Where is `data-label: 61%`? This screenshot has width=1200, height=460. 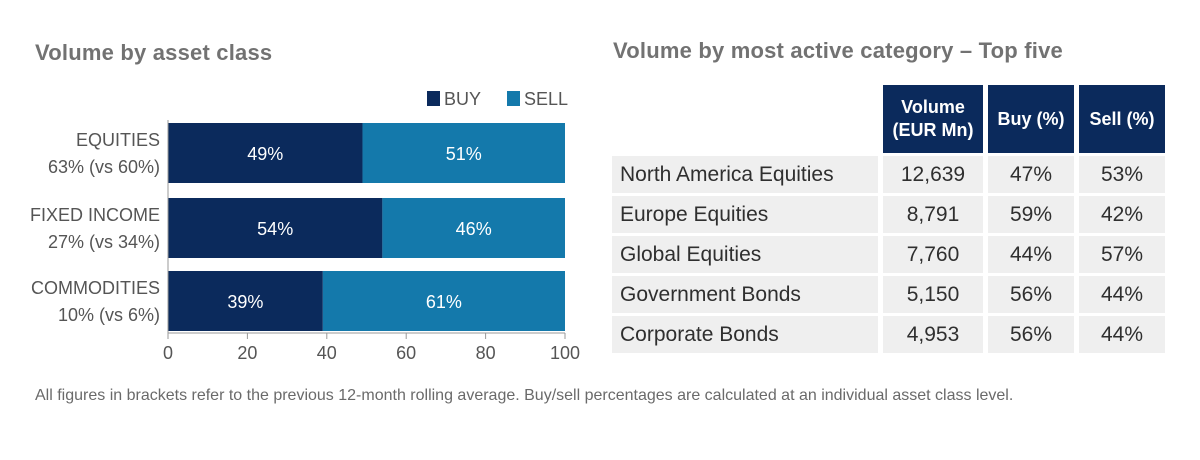 data-label: 61% is located at coordinates (444, 302).